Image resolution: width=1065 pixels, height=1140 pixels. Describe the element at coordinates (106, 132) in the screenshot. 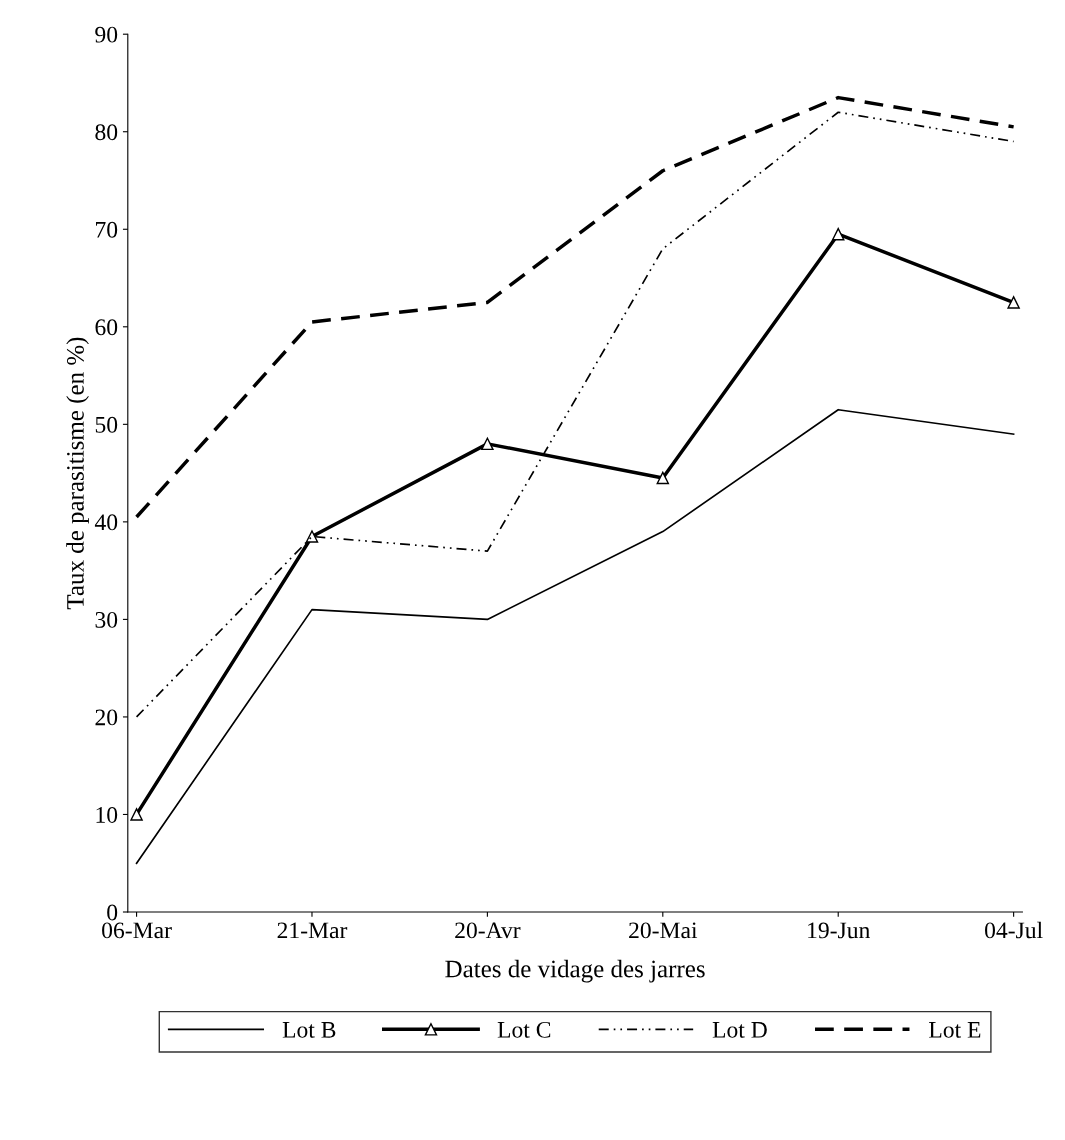

I see `y-tick-label: 80` at that location.